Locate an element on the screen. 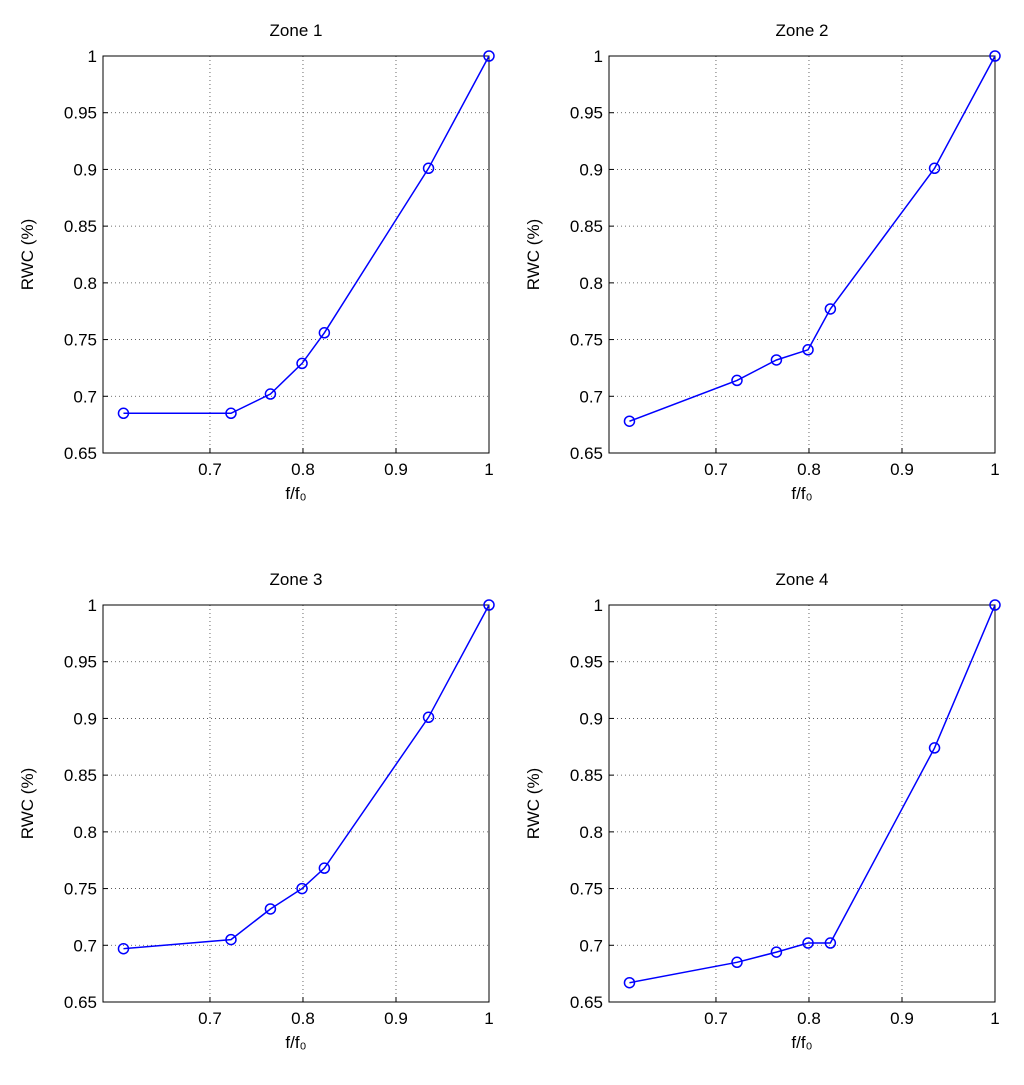 Image resolution: width=1024 pixels, height=1085 pixels. chart-title: Zone 4 is located at coordinates (802, 579).